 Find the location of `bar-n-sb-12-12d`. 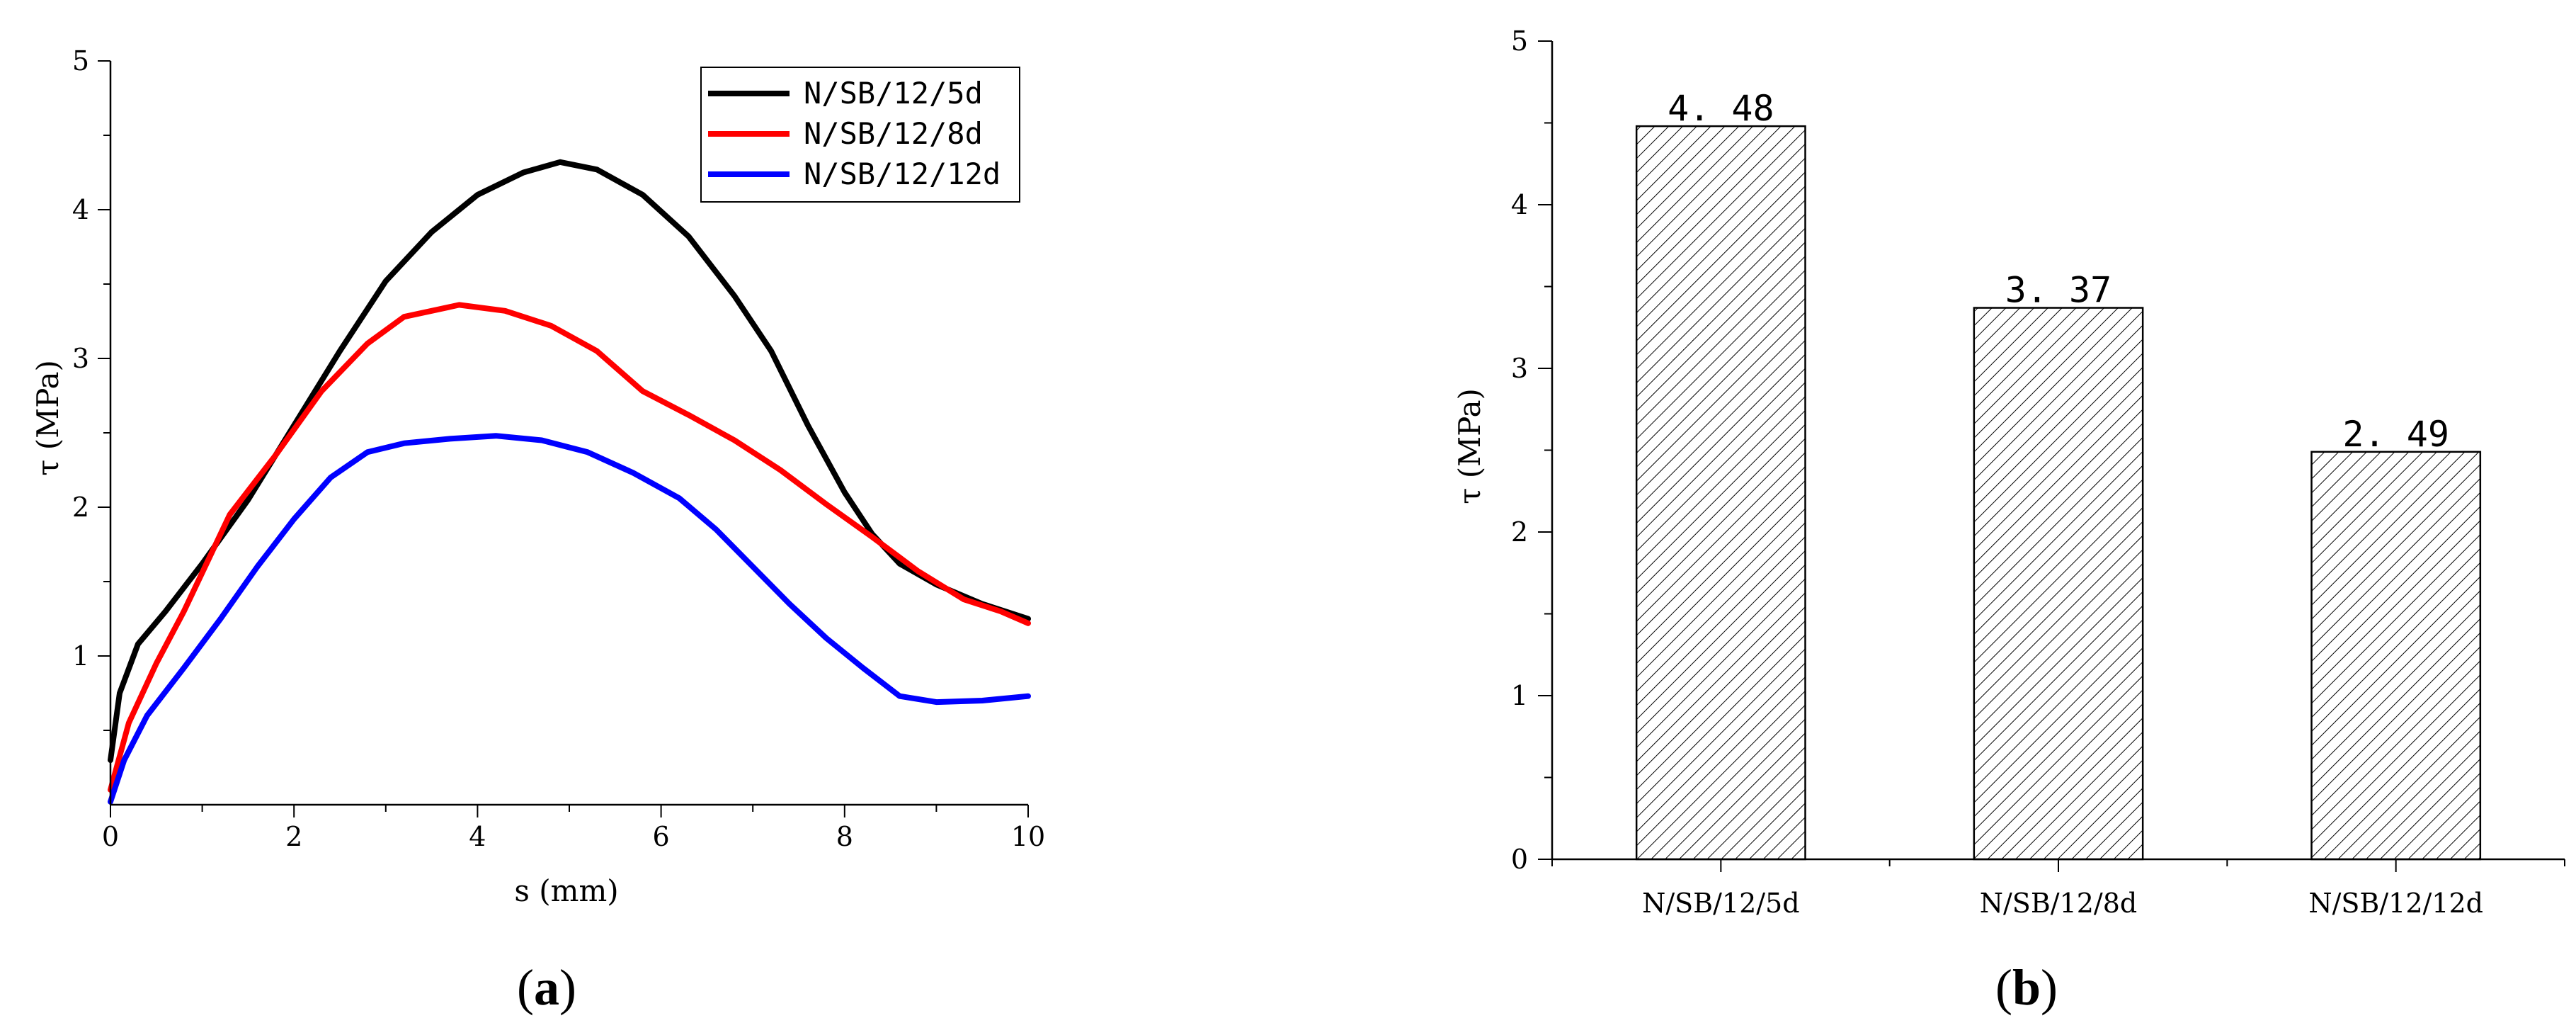

bar-n-sb-12-12d is located at coordinates (2396, 656).